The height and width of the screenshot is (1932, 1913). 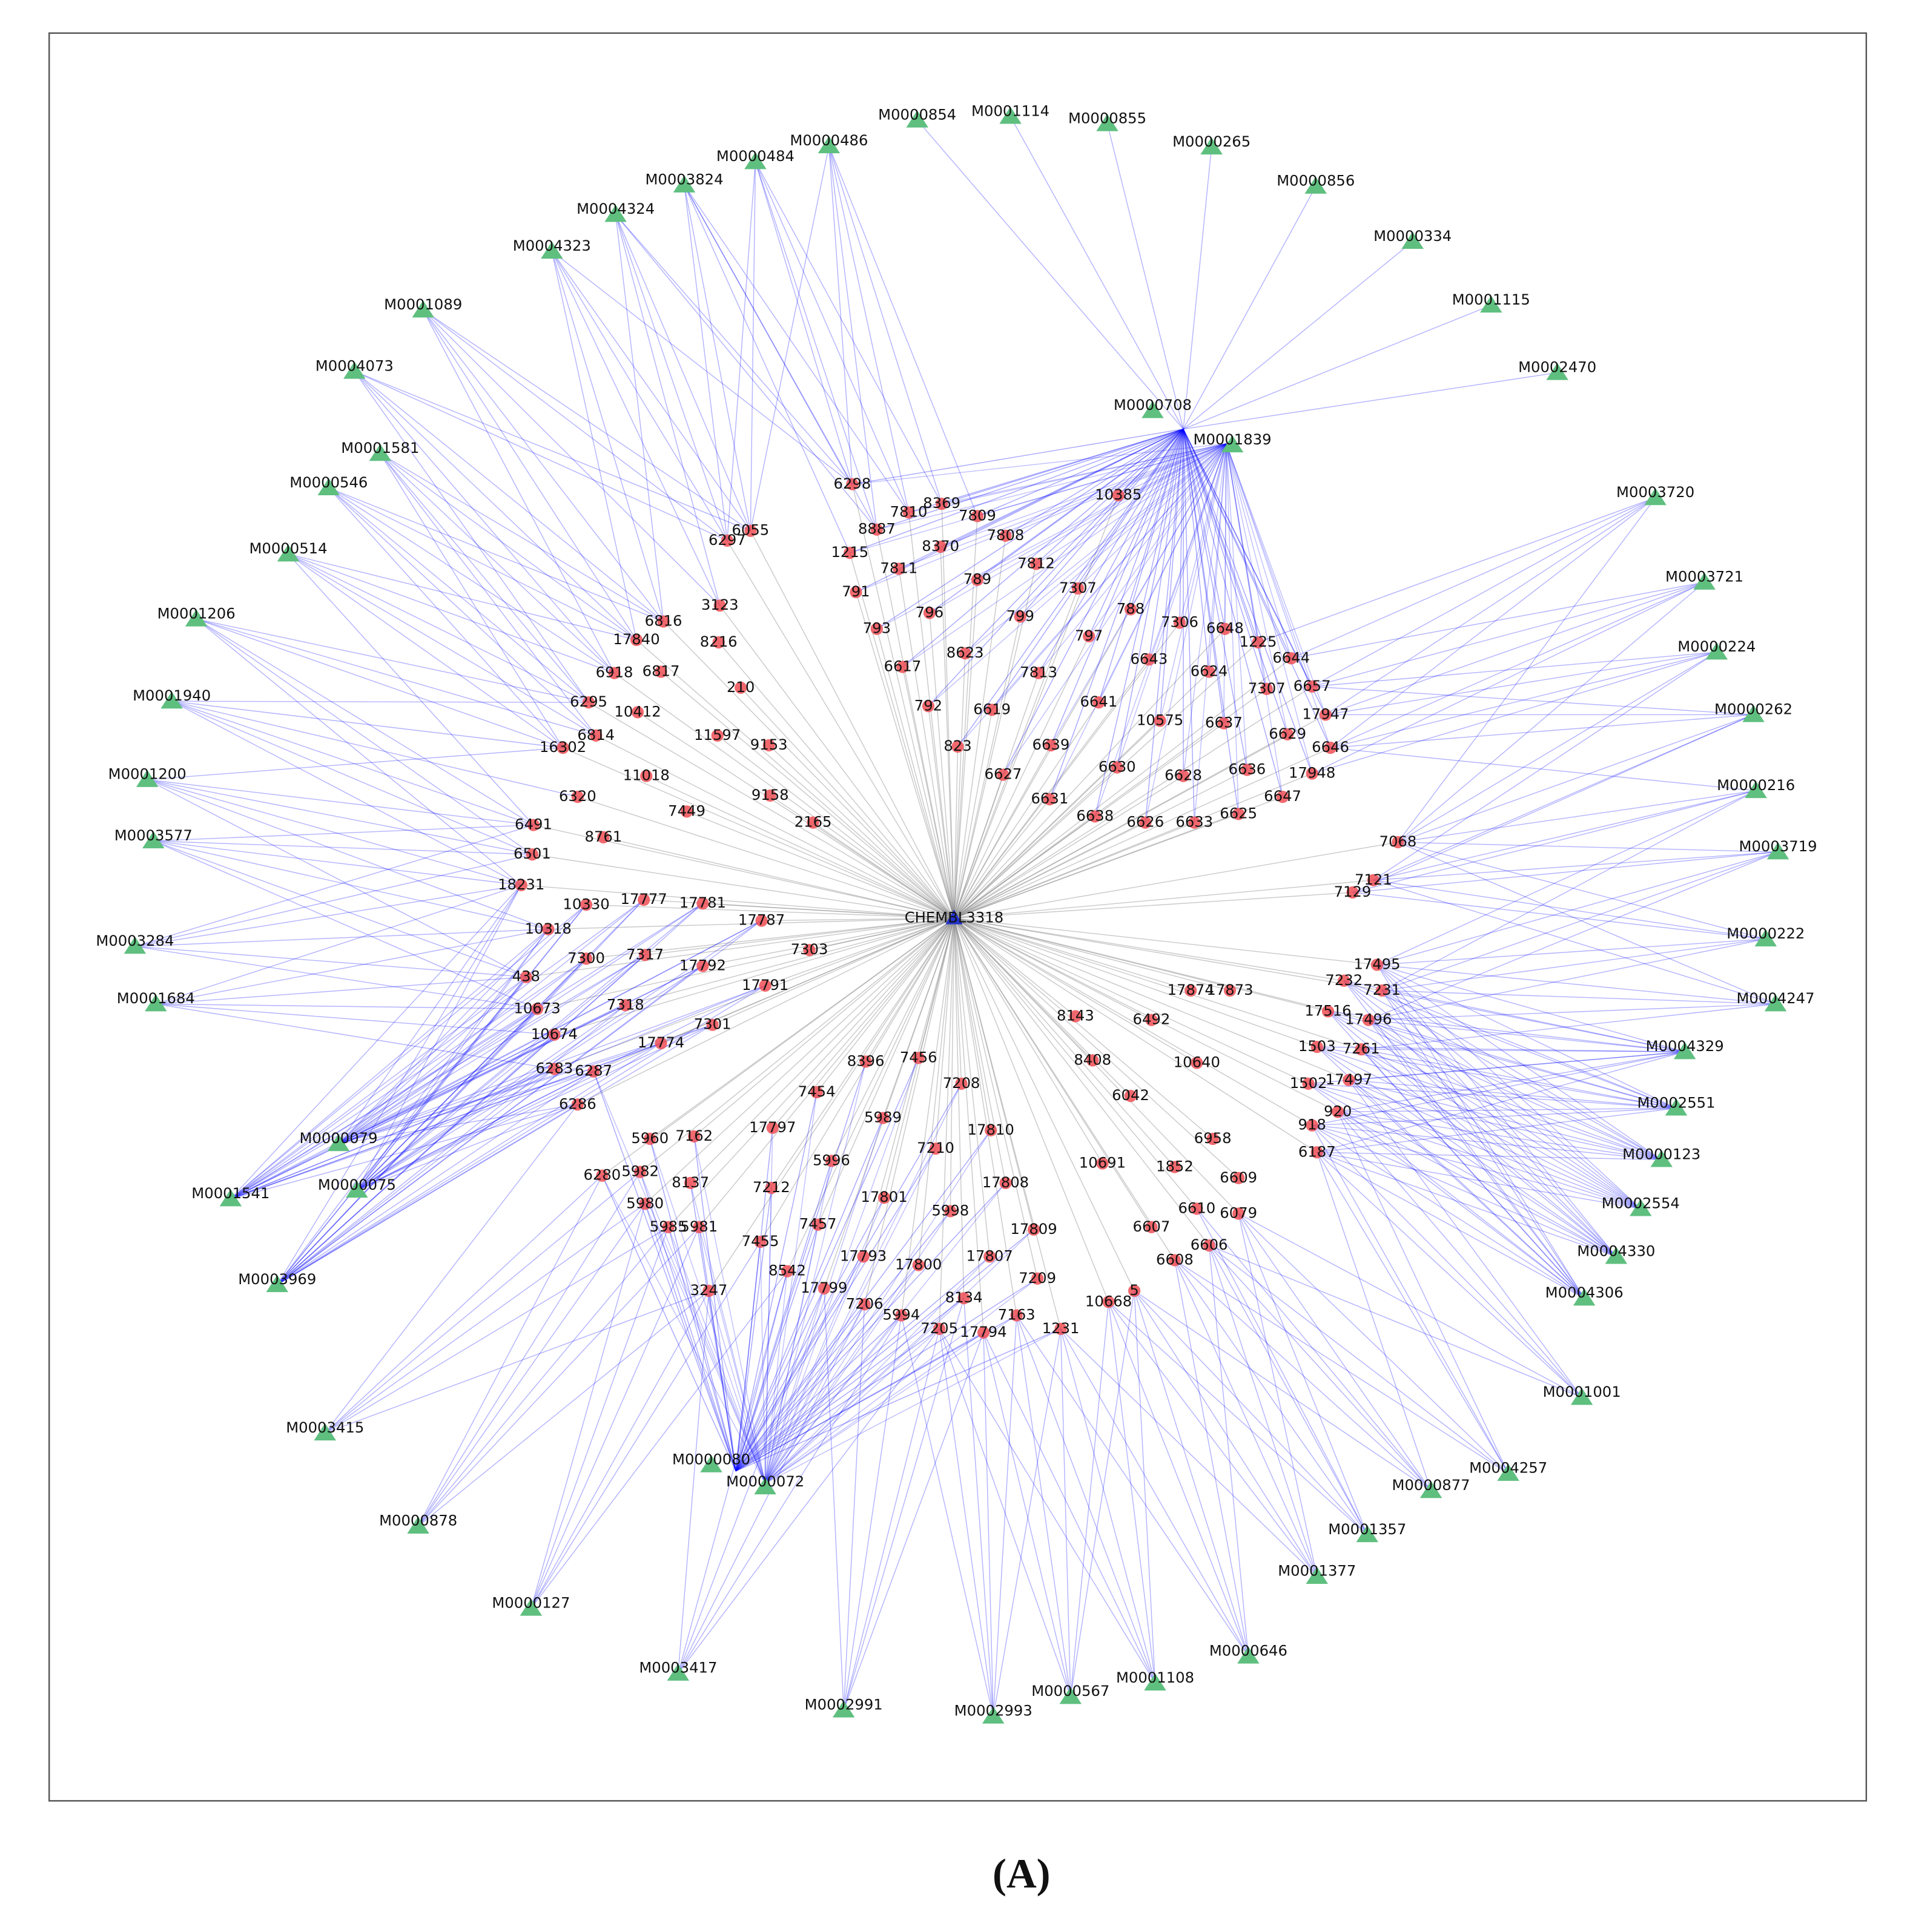 What do you see at coordinates (1367, 1529) in the screenshot?
I see `target-label: M0001357` at bounding box center [1367, 1529].